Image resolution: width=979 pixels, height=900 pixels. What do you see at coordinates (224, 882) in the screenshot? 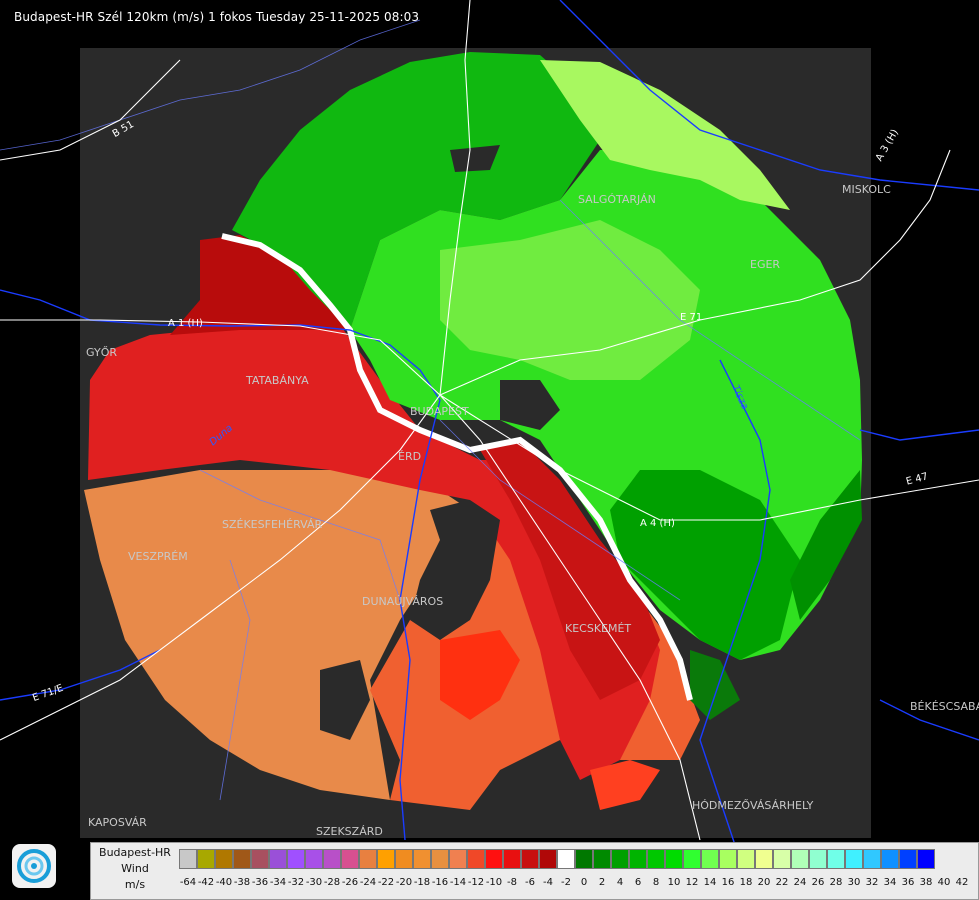
I see `legend-tick-label: -40` at bounding box center [224, 882].